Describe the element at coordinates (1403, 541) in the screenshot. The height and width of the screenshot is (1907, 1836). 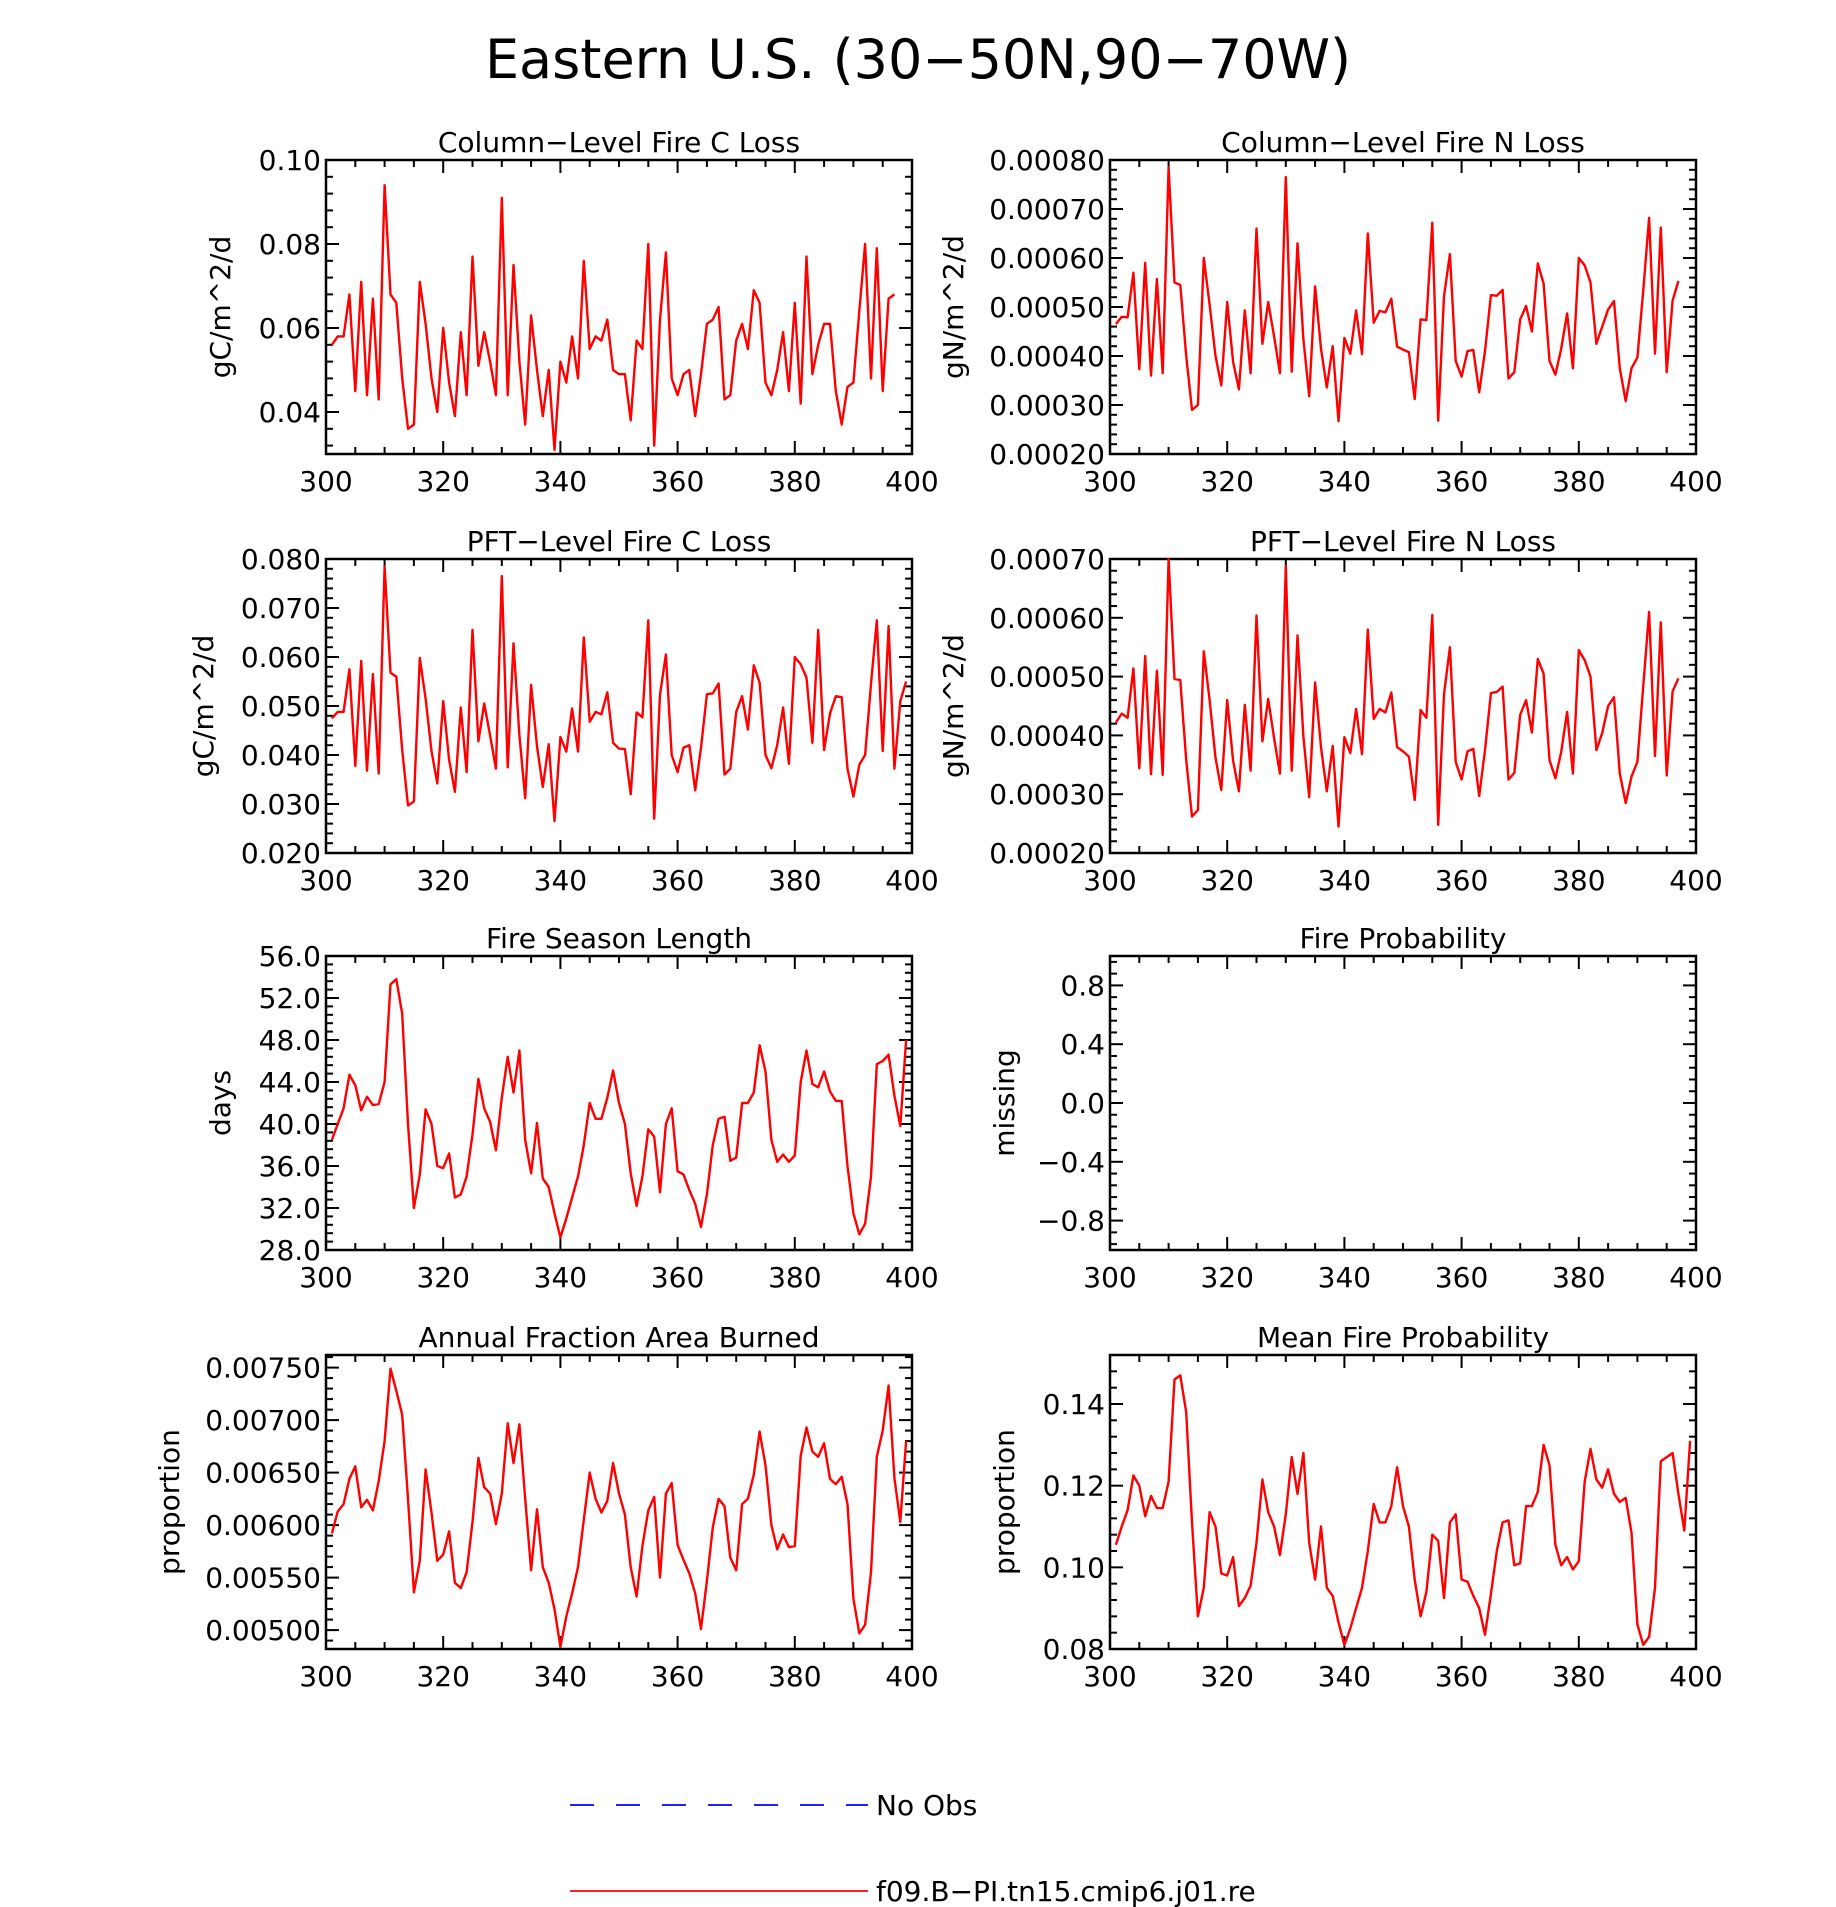
I see `panel-title: PFT−Level Fire N Loss` at that location.